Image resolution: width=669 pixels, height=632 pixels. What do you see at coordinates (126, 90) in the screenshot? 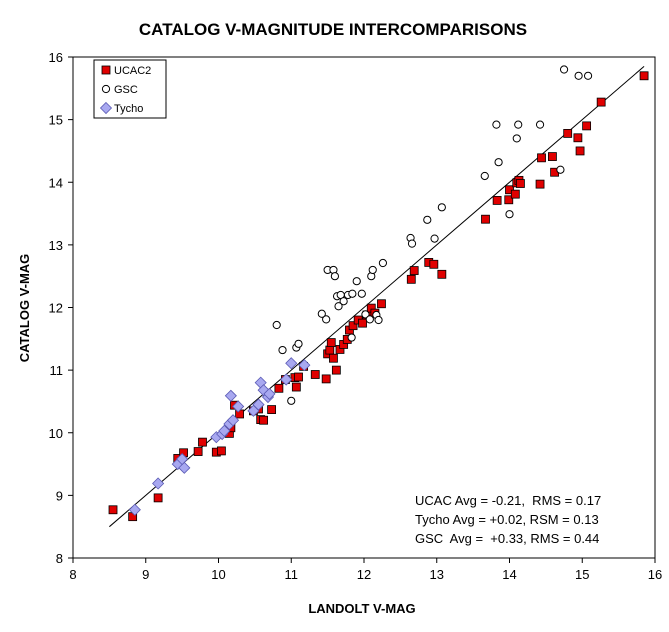
I see `legend-gsc-label: GSC` at bounding box center [126, 90].